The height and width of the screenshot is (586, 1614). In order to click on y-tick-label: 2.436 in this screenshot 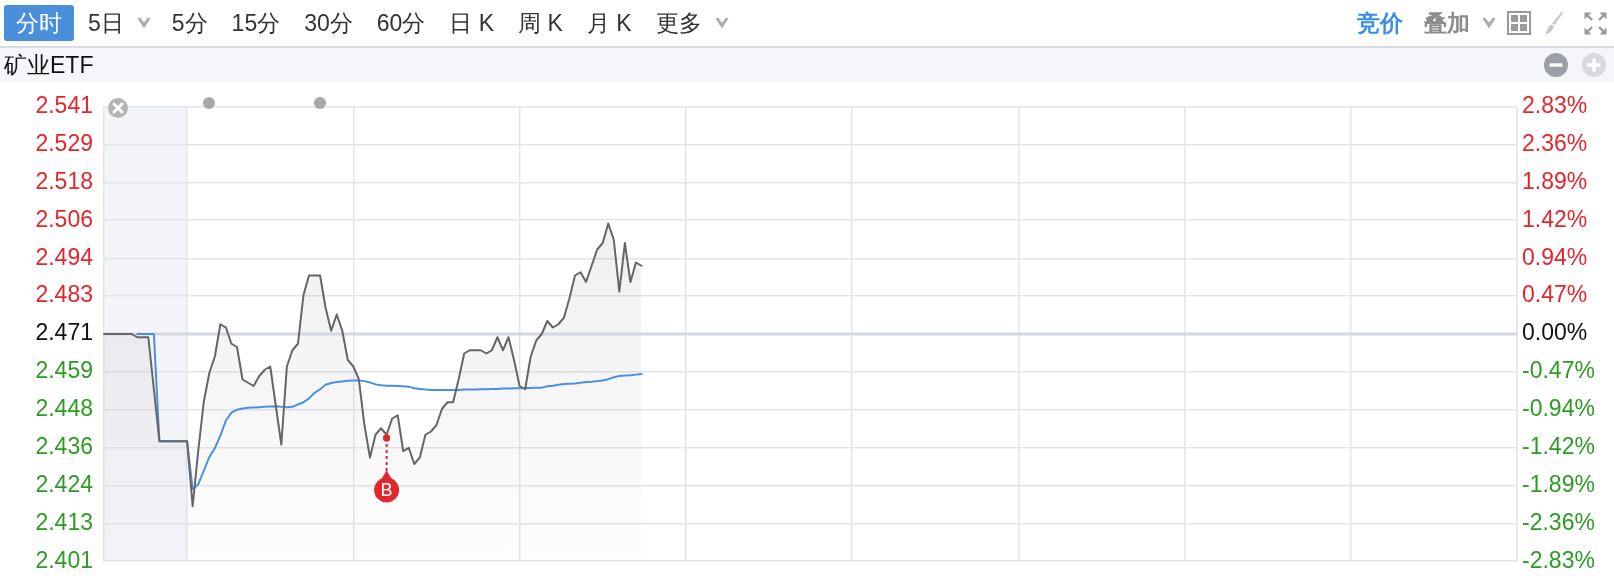, I will do `click(64, 446)`.